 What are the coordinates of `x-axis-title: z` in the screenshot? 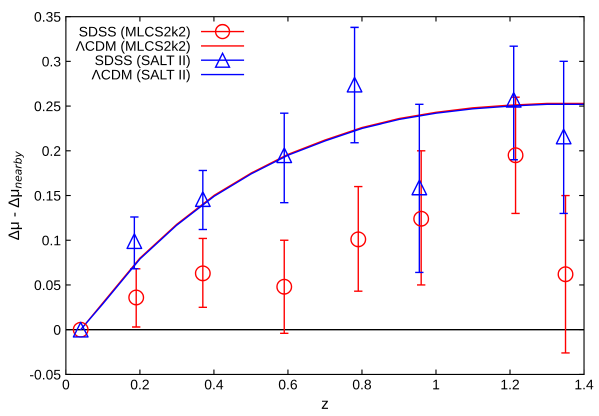 It's located at (325, 404).